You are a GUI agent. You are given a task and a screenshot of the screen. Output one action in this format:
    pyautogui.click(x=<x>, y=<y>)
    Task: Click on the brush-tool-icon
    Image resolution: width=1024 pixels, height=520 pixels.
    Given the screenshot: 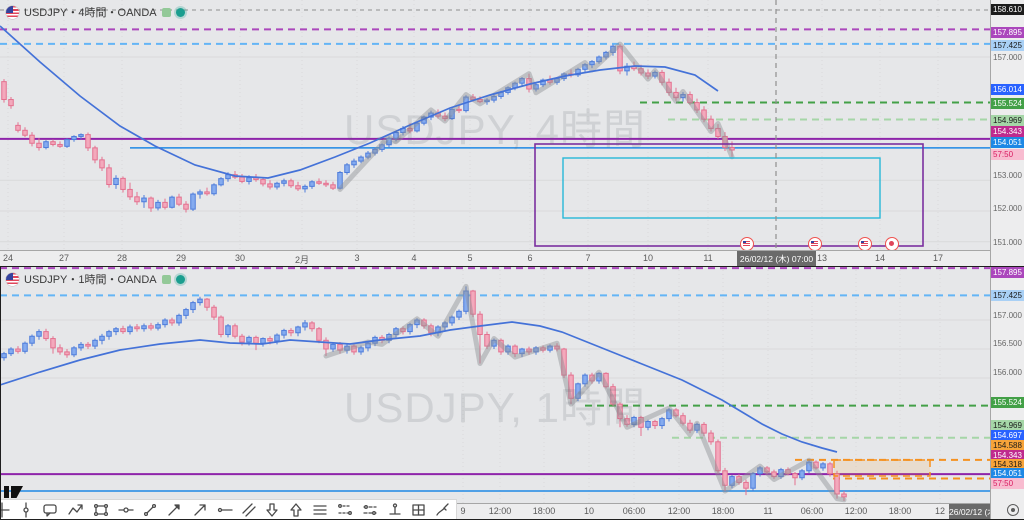 What is the action you would take?
    pyautogui.click(x=442, y=510)
    